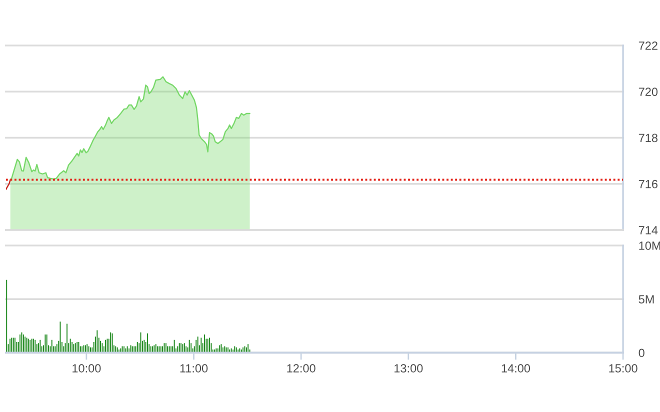 The width and height of the screenshot is (660, 412). I want to click on x-tick-label: 12:00, so click(301, 368).